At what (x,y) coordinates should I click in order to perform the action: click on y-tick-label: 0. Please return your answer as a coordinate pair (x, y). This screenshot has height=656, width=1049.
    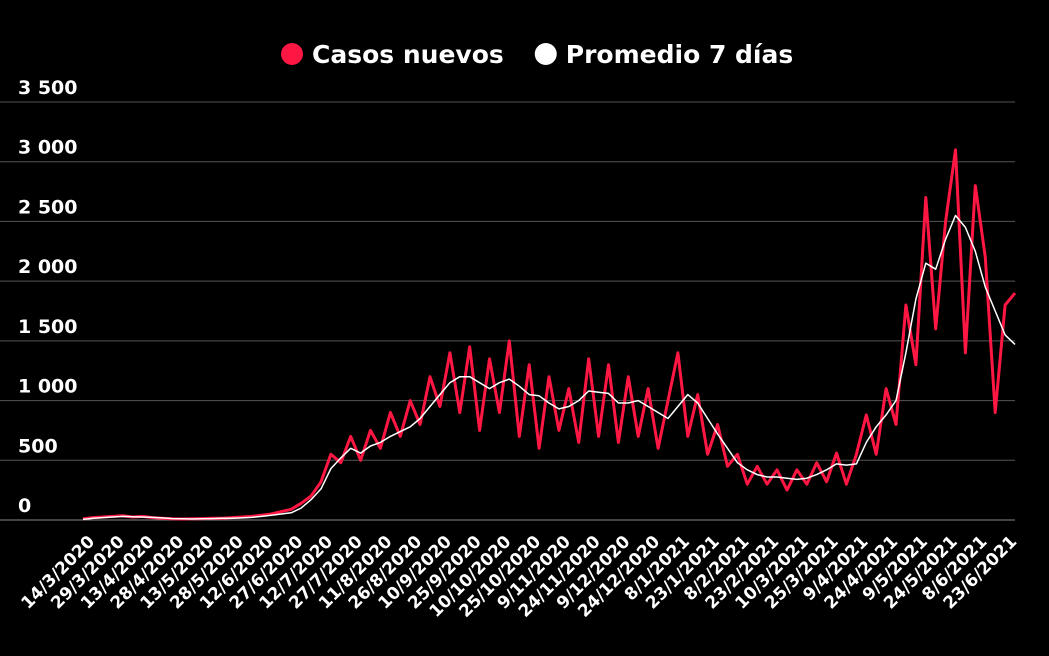
    Looking at the image, I should click on (24, 506).